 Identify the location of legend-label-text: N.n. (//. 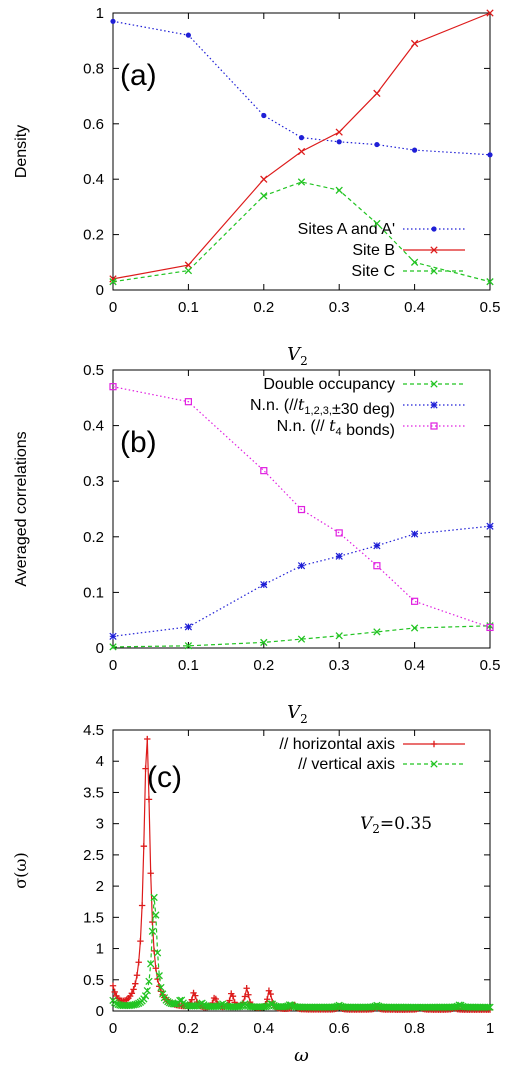
(303, 426).